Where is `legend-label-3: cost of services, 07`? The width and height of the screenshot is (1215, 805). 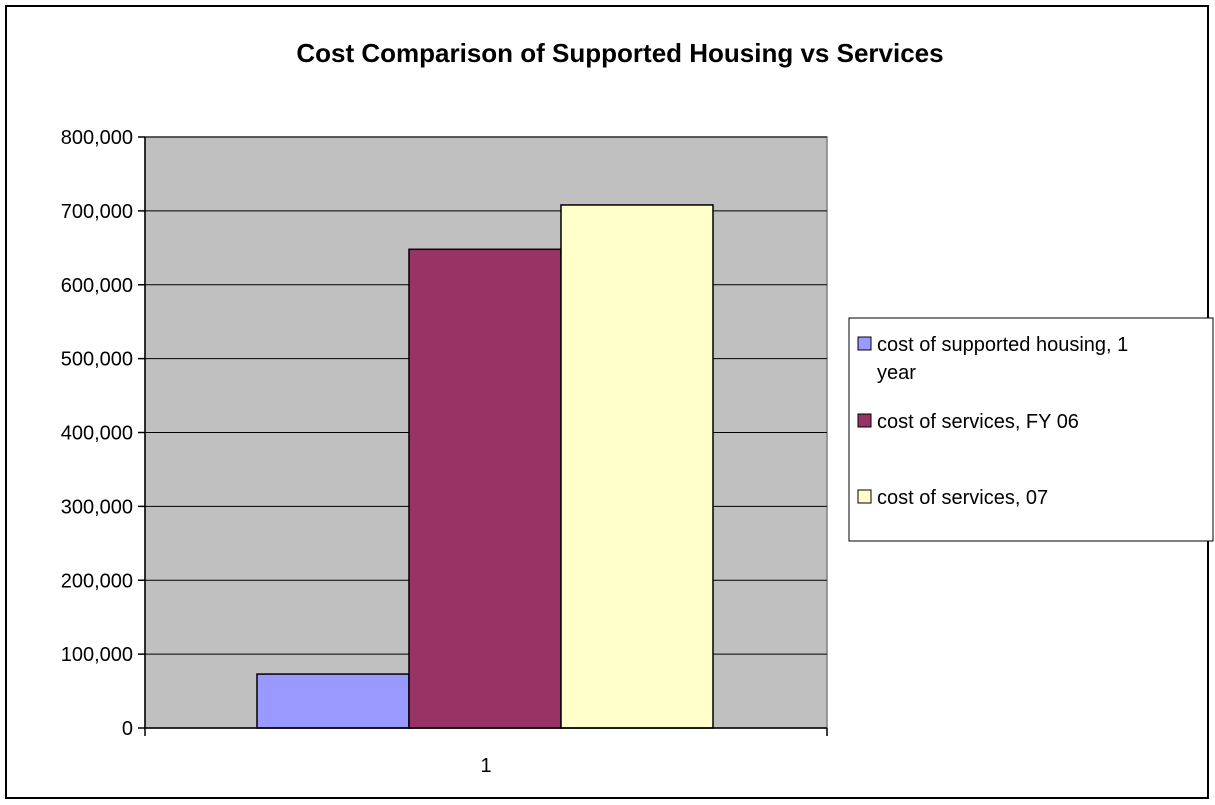 legend-label-3: cost of services, 07 is located at coordinates (962, 498).